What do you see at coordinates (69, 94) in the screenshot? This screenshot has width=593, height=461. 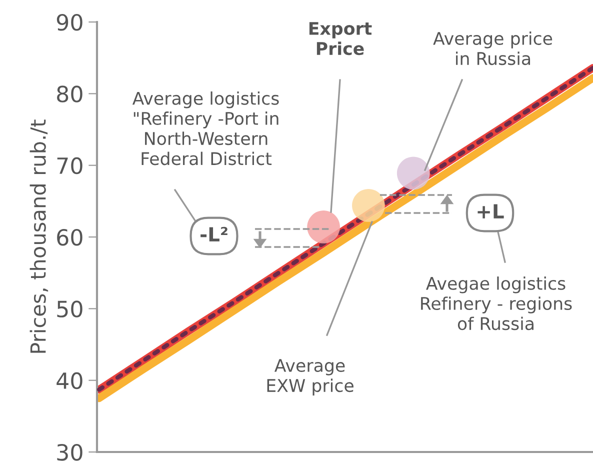 I see `y-tick-label: 80` at bounding box center [69, 94].